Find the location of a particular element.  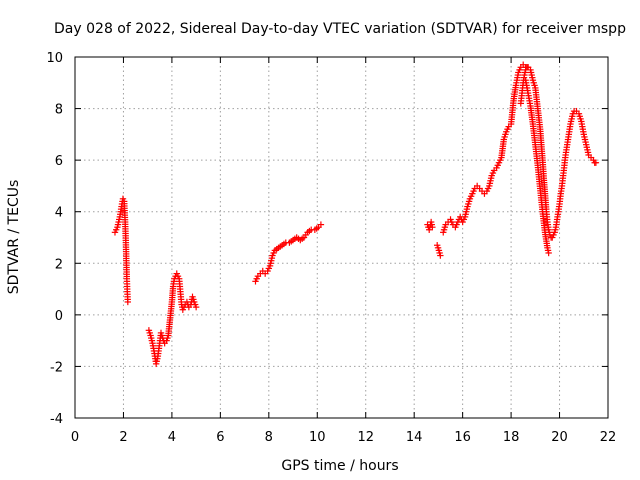

y-tick-label: 8 is located at coordinates (59, 110).